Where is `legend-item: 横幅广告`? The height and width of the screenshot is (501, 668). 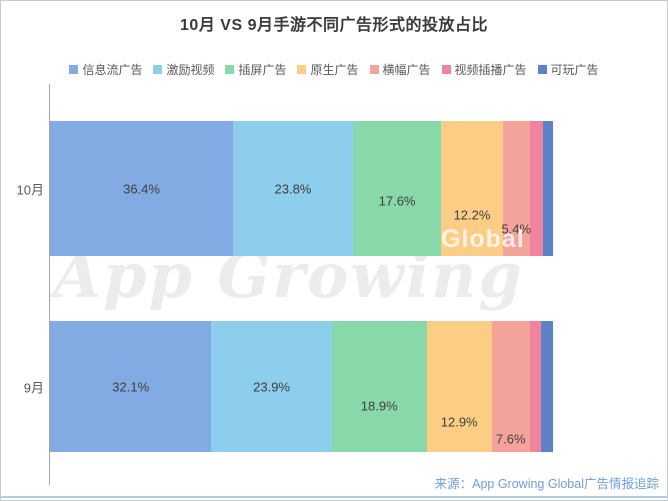
legend-item: 横幅广告 is located at coordinates (400, 69).